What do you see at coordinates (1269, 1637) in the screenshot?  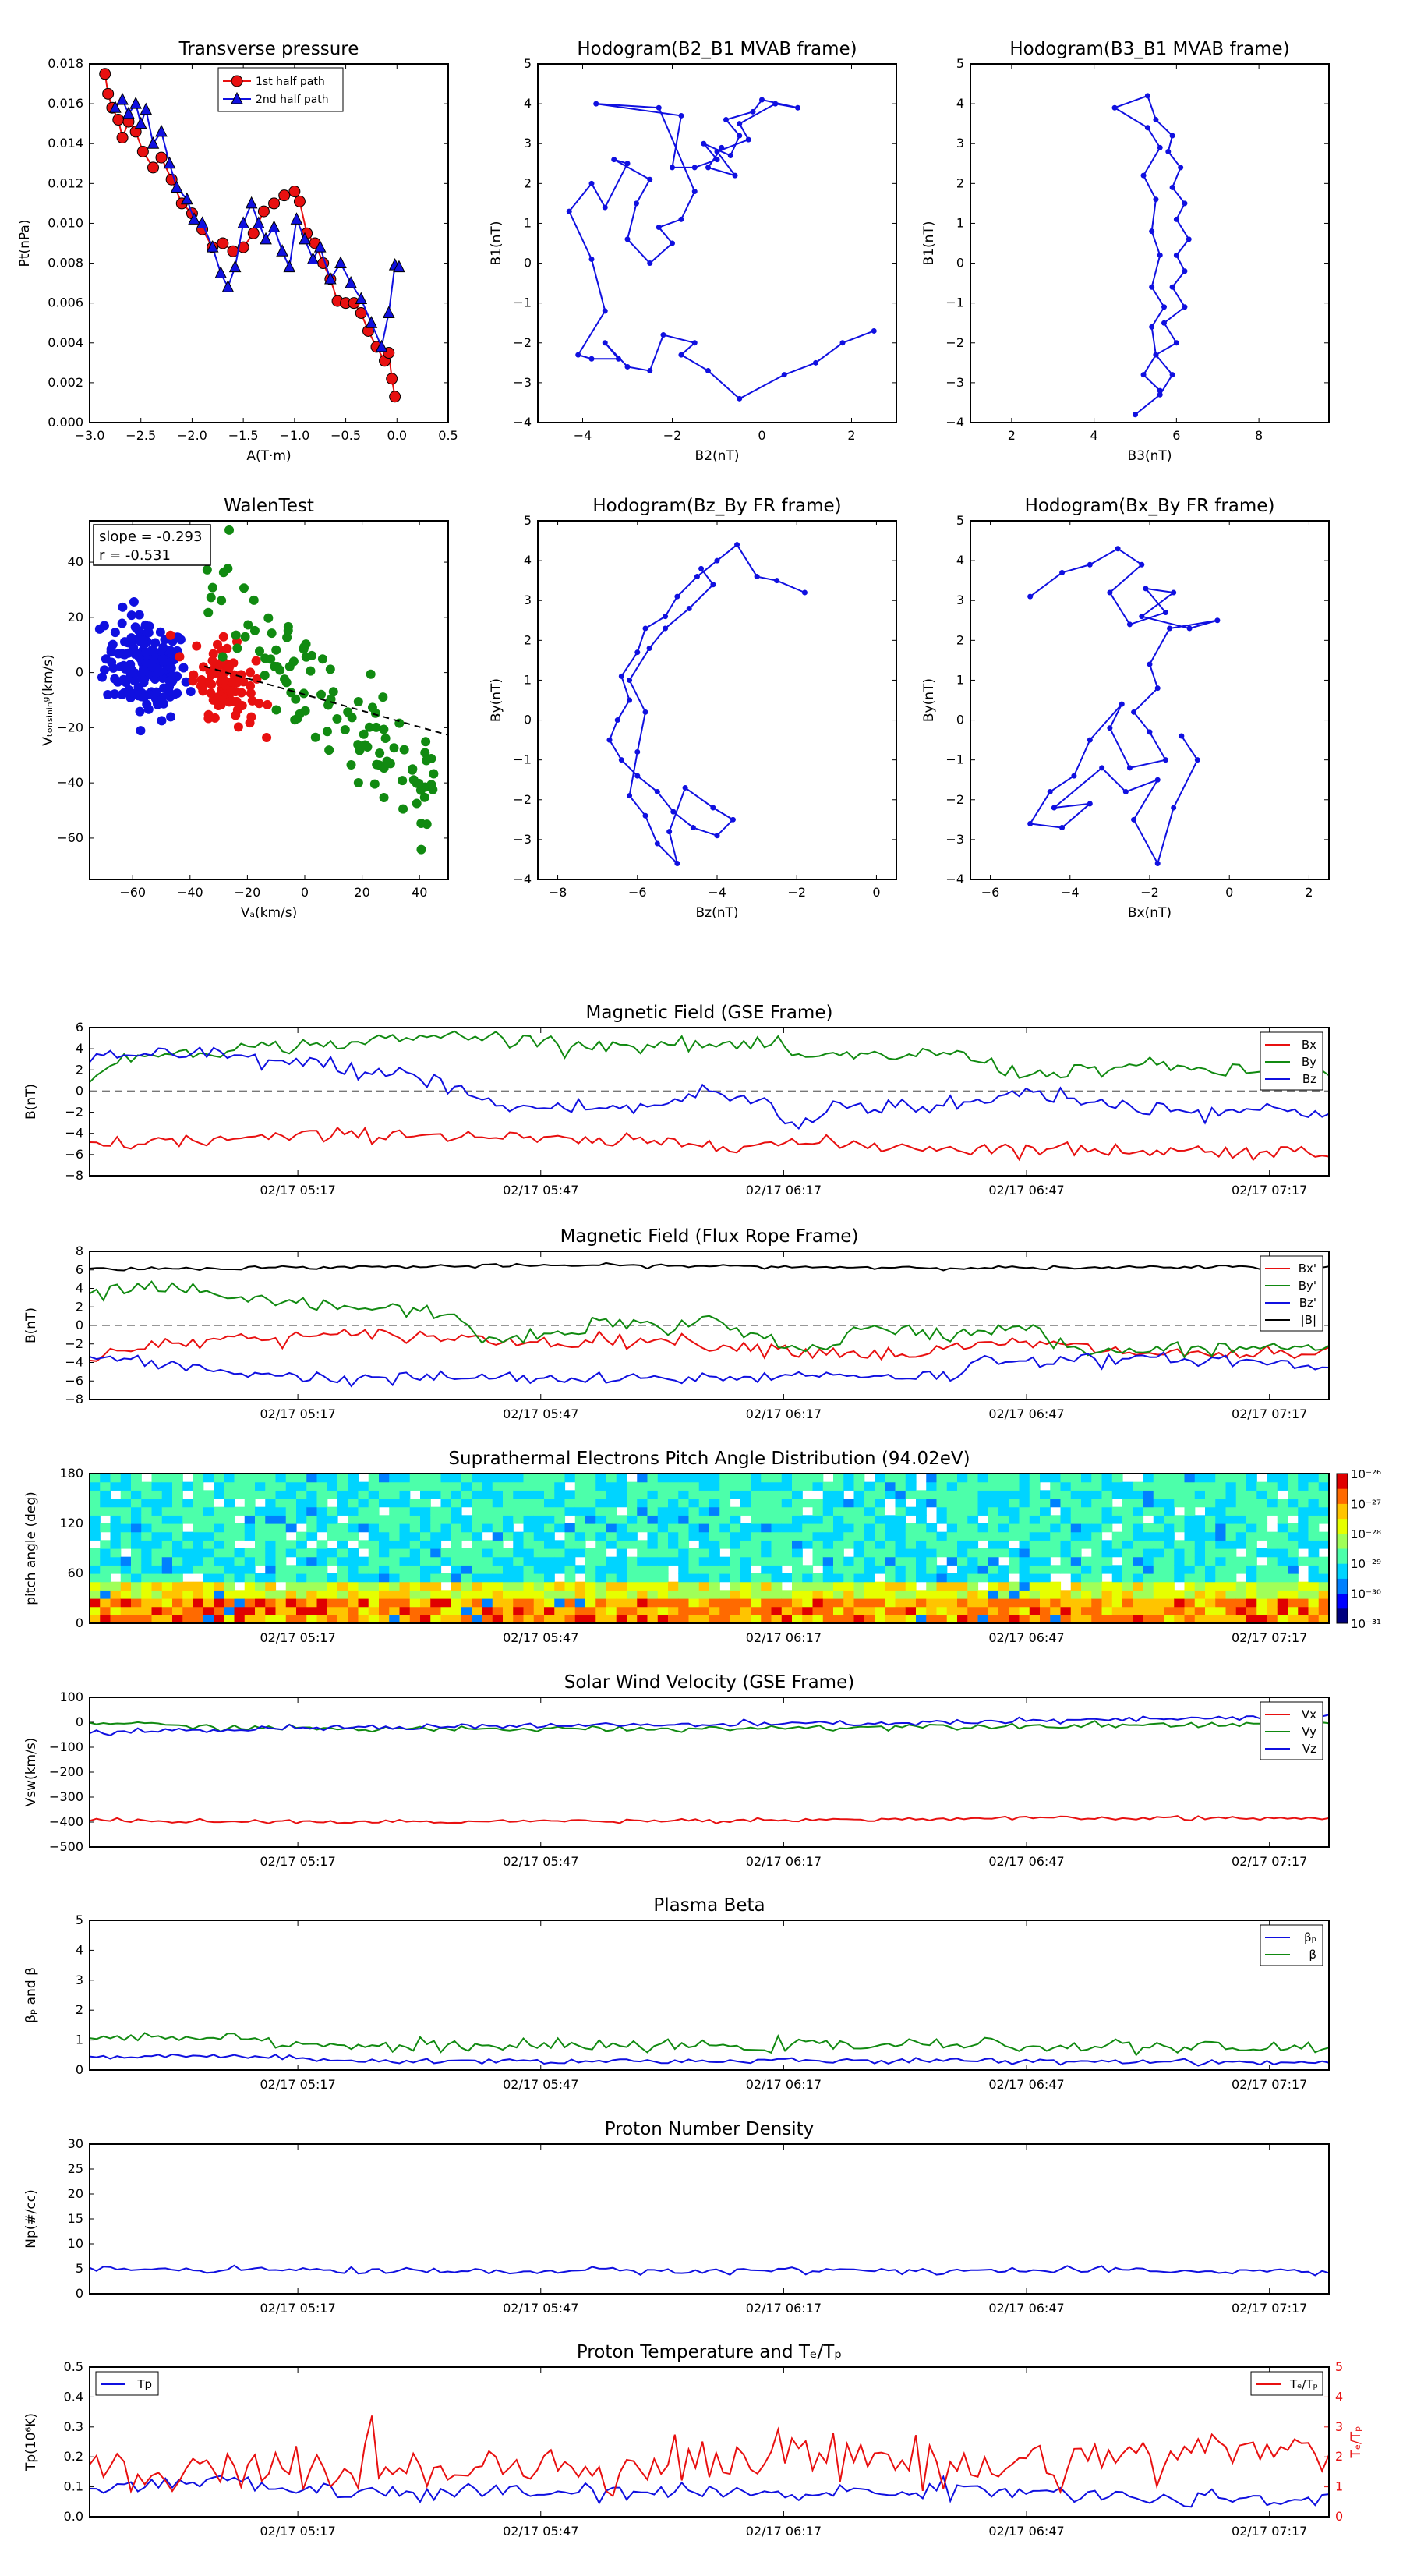 I see `x-tick-label: 02/17 07:17` at bounding box center [1269, 1637].